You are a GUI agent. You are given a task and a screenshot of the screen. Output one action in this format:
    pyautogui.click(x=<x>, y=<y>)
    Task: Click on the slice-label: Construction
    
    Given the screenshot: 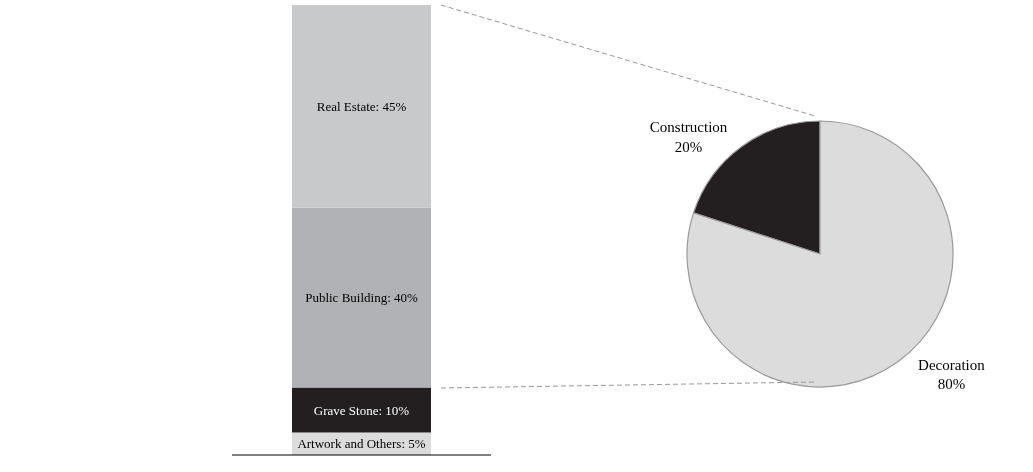 What is the action you would take?
    pyautogui.click(x=688, y=127)
    